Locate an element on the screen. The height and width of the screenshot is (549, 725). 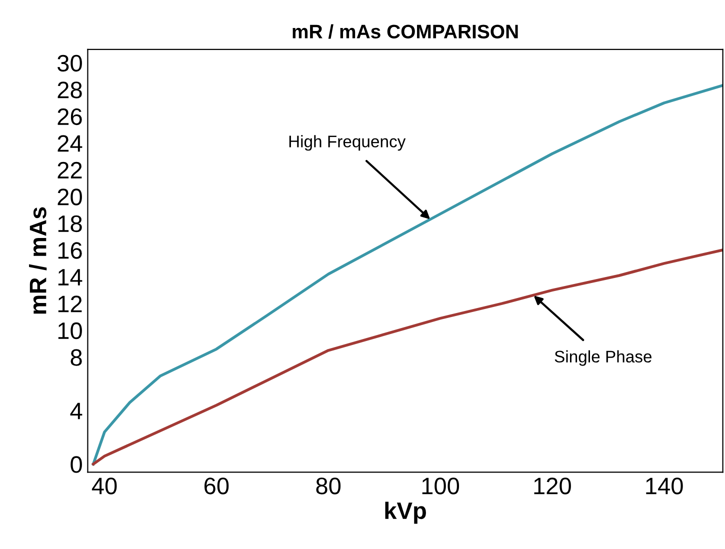
y-tick-label: 0 is located at coordinates (76, 464).